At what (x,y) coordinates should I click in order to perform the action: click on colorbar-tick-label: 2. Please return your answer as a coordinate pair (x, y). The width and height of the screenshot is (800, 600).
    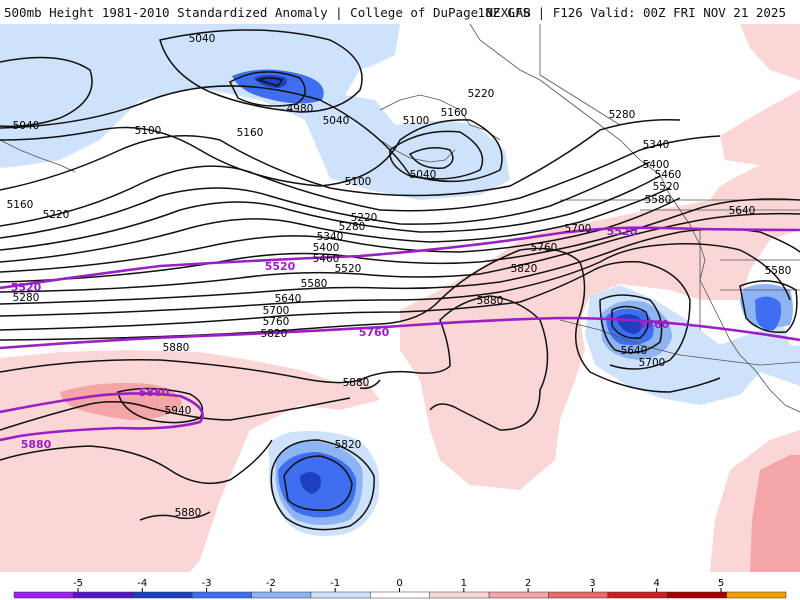
    Looking at the image, I should click on (528, 583).